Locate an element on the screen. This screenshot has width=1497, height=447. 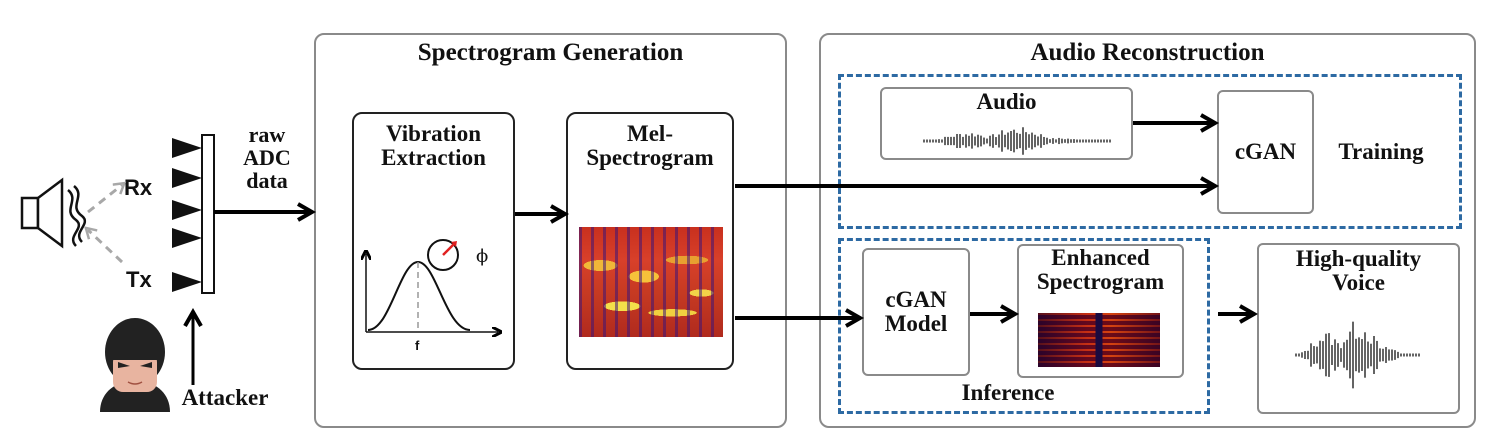
raw-adc-data-label: raw ADC data is located at coordinates (267, 158).